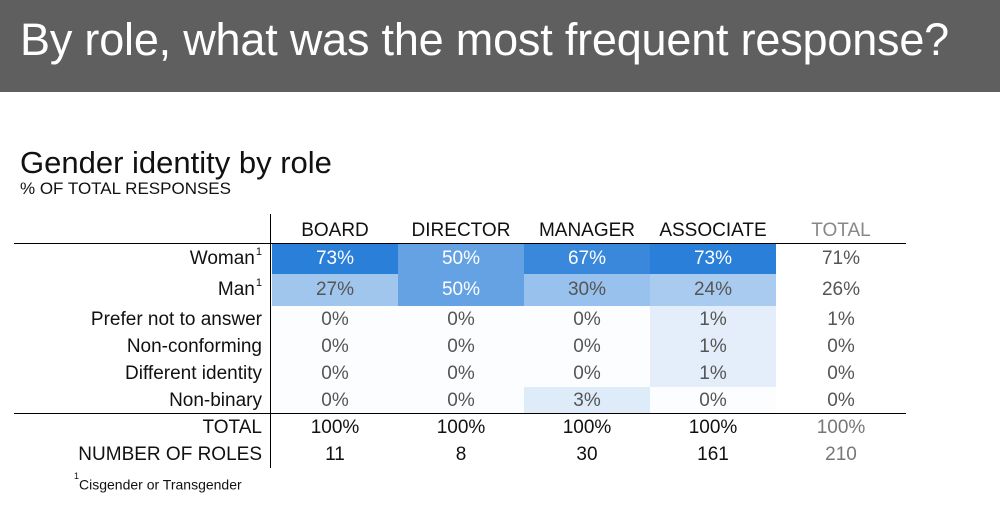  I want to click on row-label-non-binary: Non-binary, so click(134, 400).